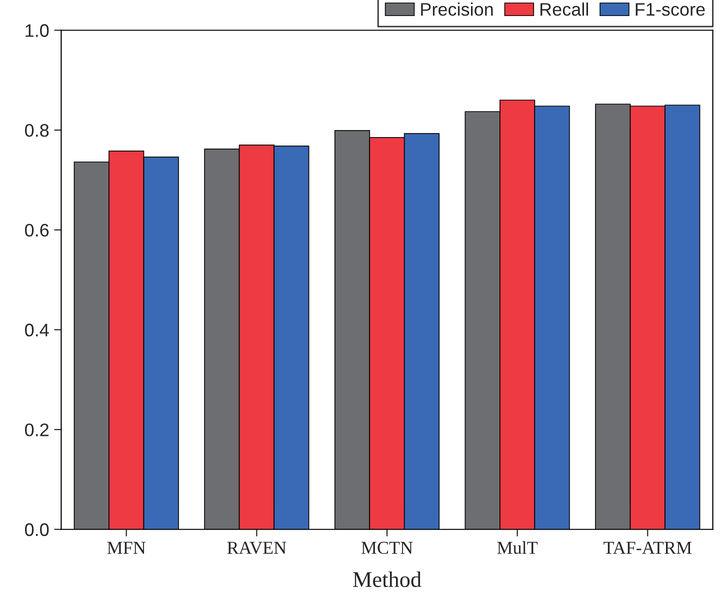 The image size is (720, 605). What do you see at coordinates (670, 9) in the screenshot?
I see `legend-label: F1-score` at bounding box center [670, 9].